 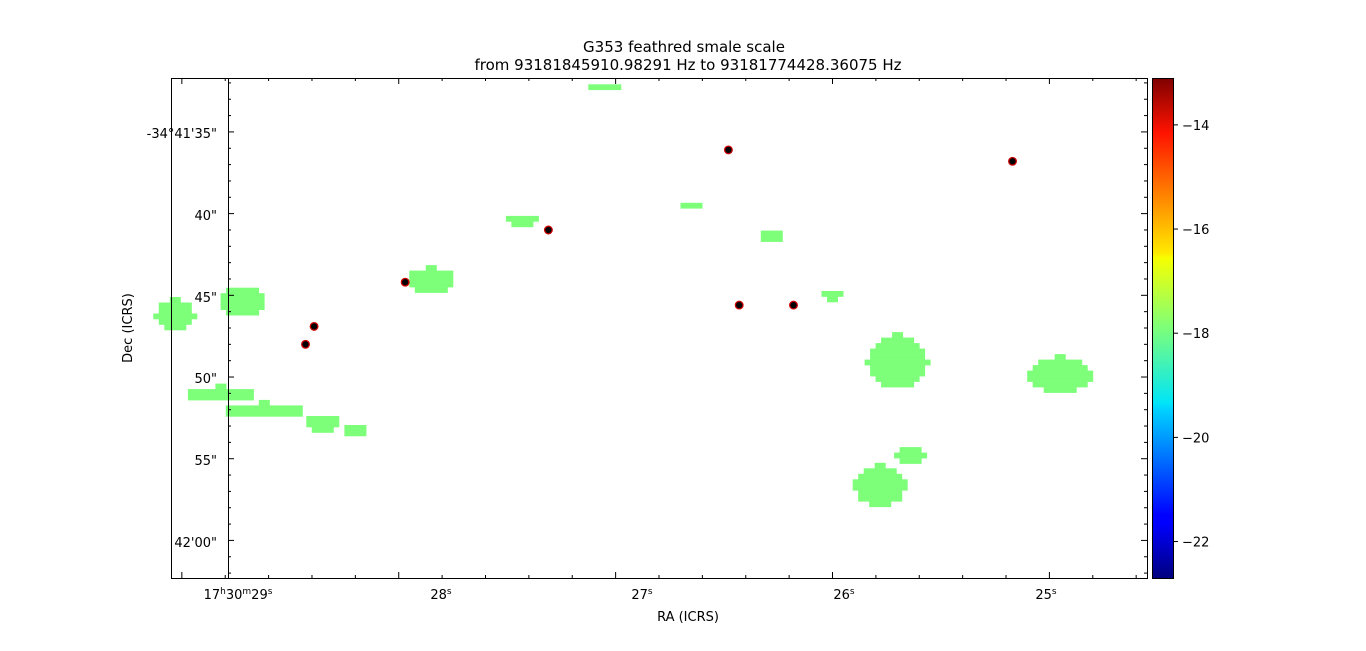 I want to click on colorbar-ticks: −14 −16 −18 −20 −22, so click(x=1191, y=335).